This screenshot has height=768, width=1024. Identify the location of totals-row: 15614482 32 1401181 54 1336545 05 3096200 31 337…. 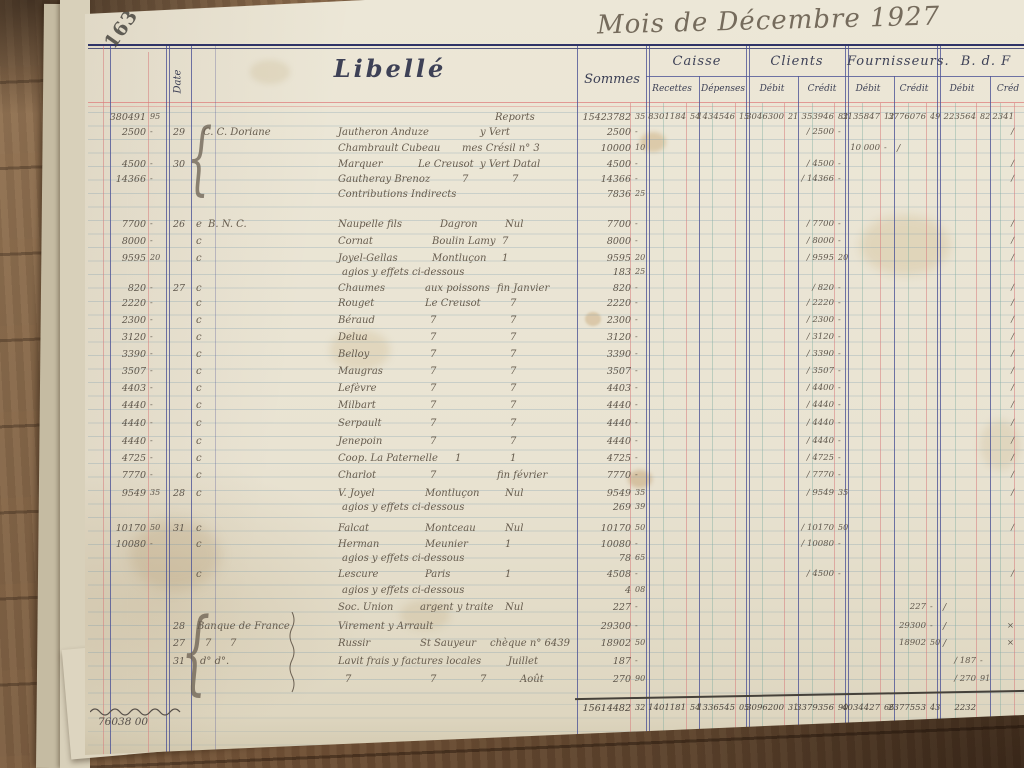
(554, 710).